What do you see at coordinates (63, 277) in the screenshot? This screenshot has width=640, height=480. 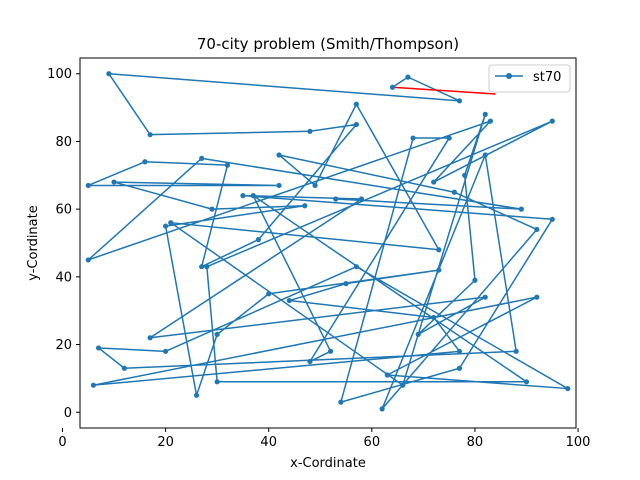 I see `y-tick-label: 40` at bounding box center [63, 277].